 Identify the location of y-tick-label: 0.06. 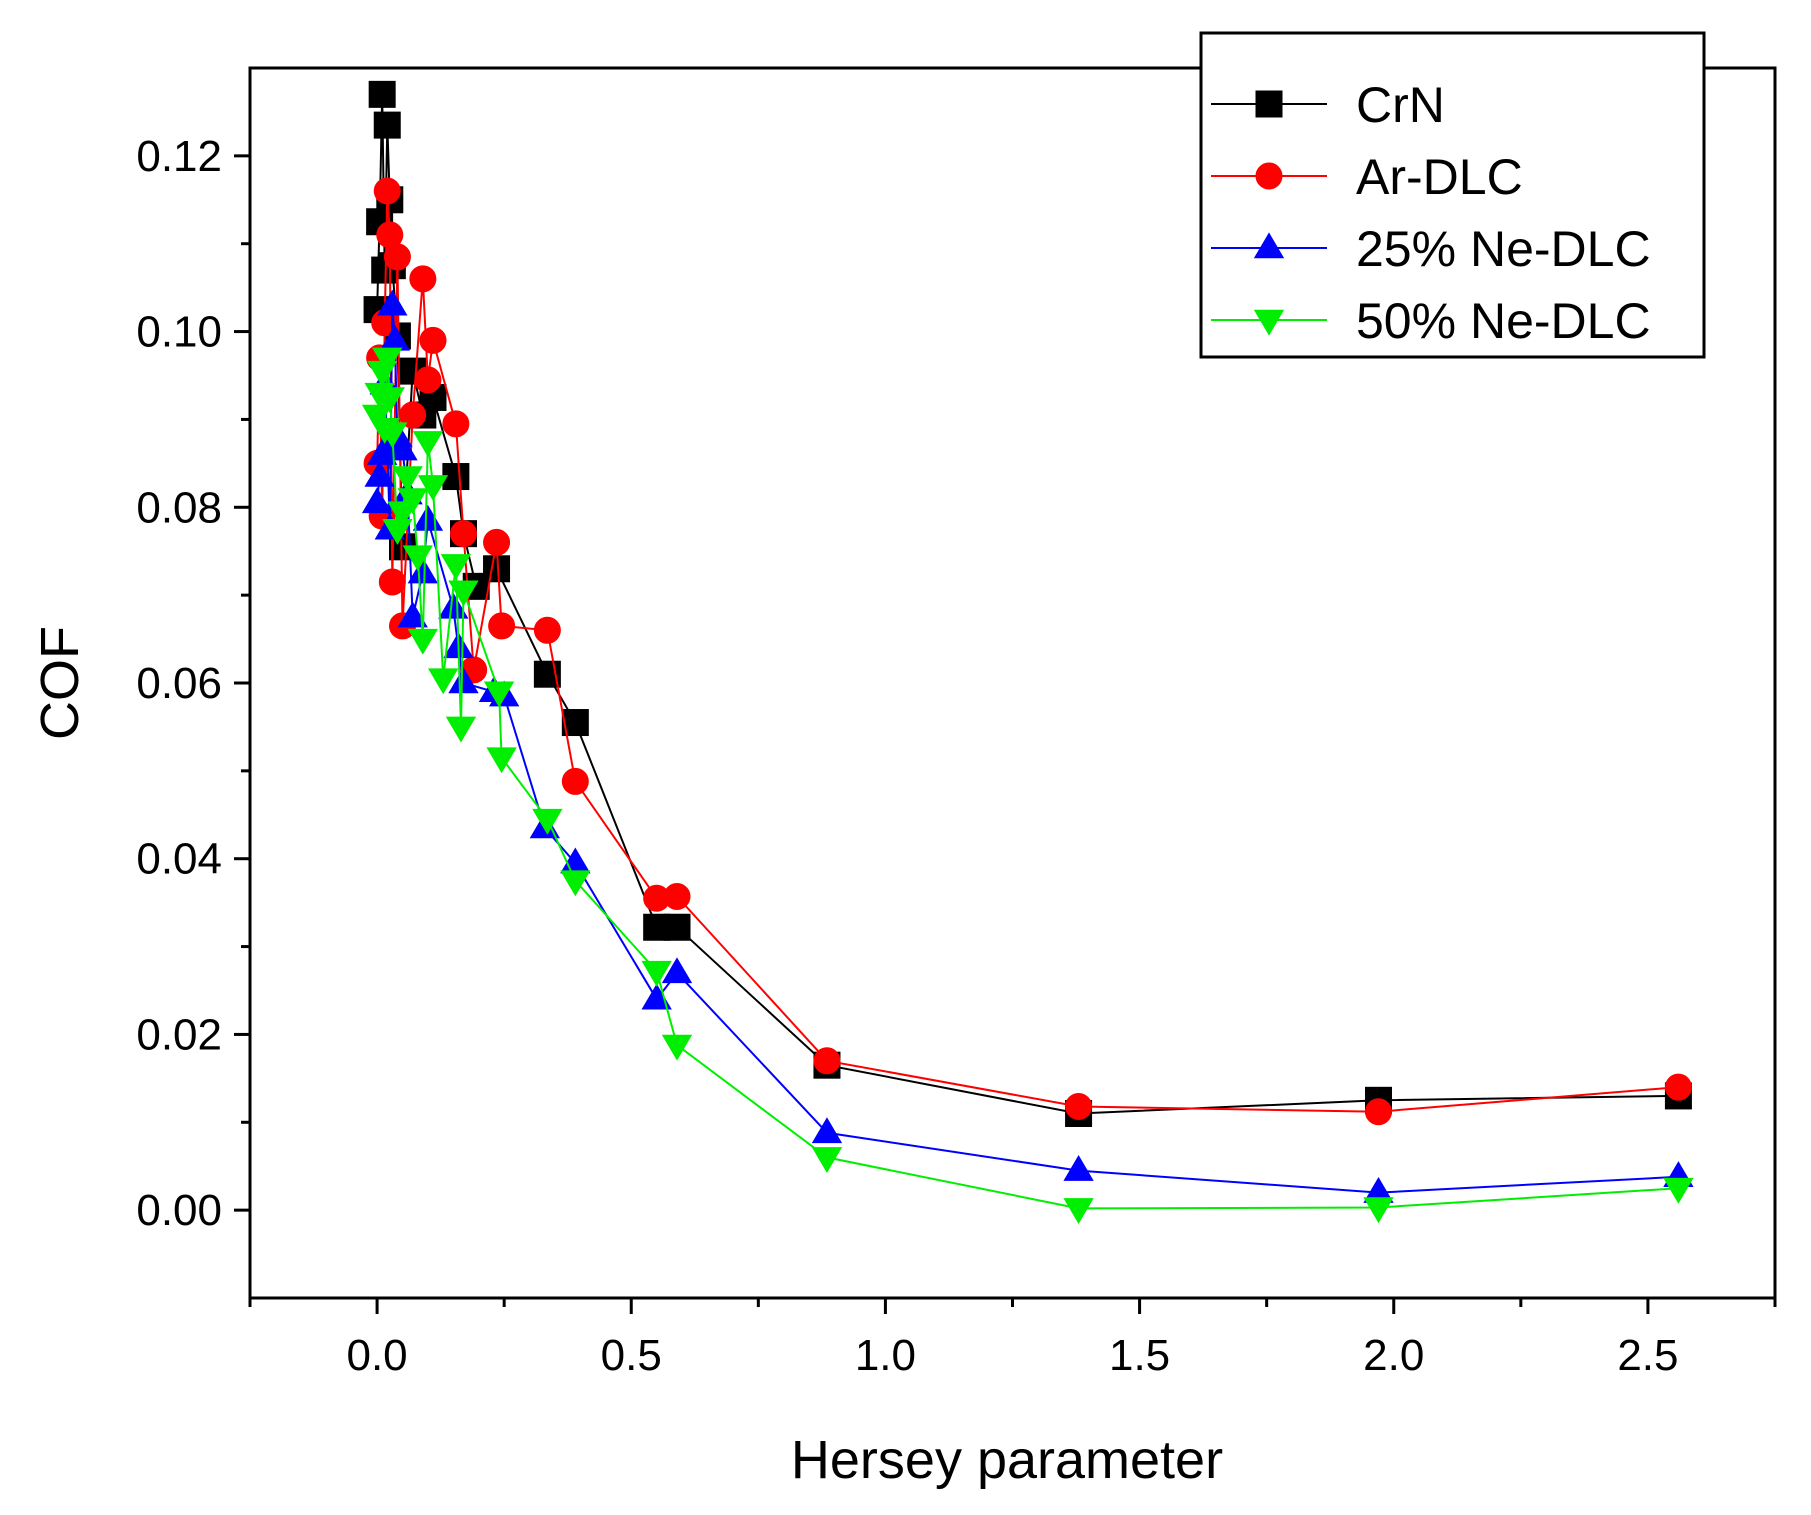
(179, 683).